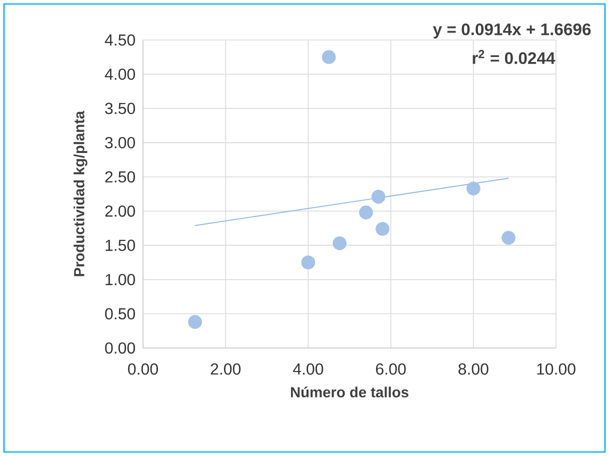 This screenshot has width=609, height=456. Describe the element at coordinates (308, 369) in the screenshot. I see `x-tick-label: 4.00` at that location.